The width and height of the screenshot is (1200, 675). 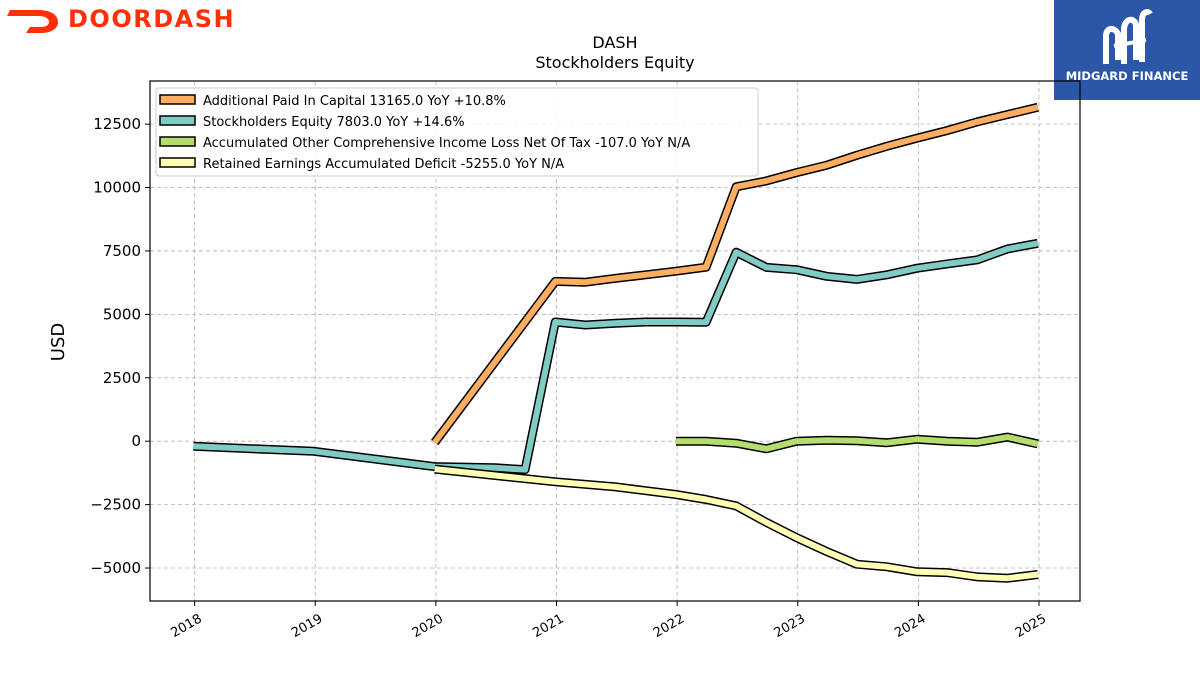 I want to click on y-tick-label: −2500, so click(x=115, y=505).